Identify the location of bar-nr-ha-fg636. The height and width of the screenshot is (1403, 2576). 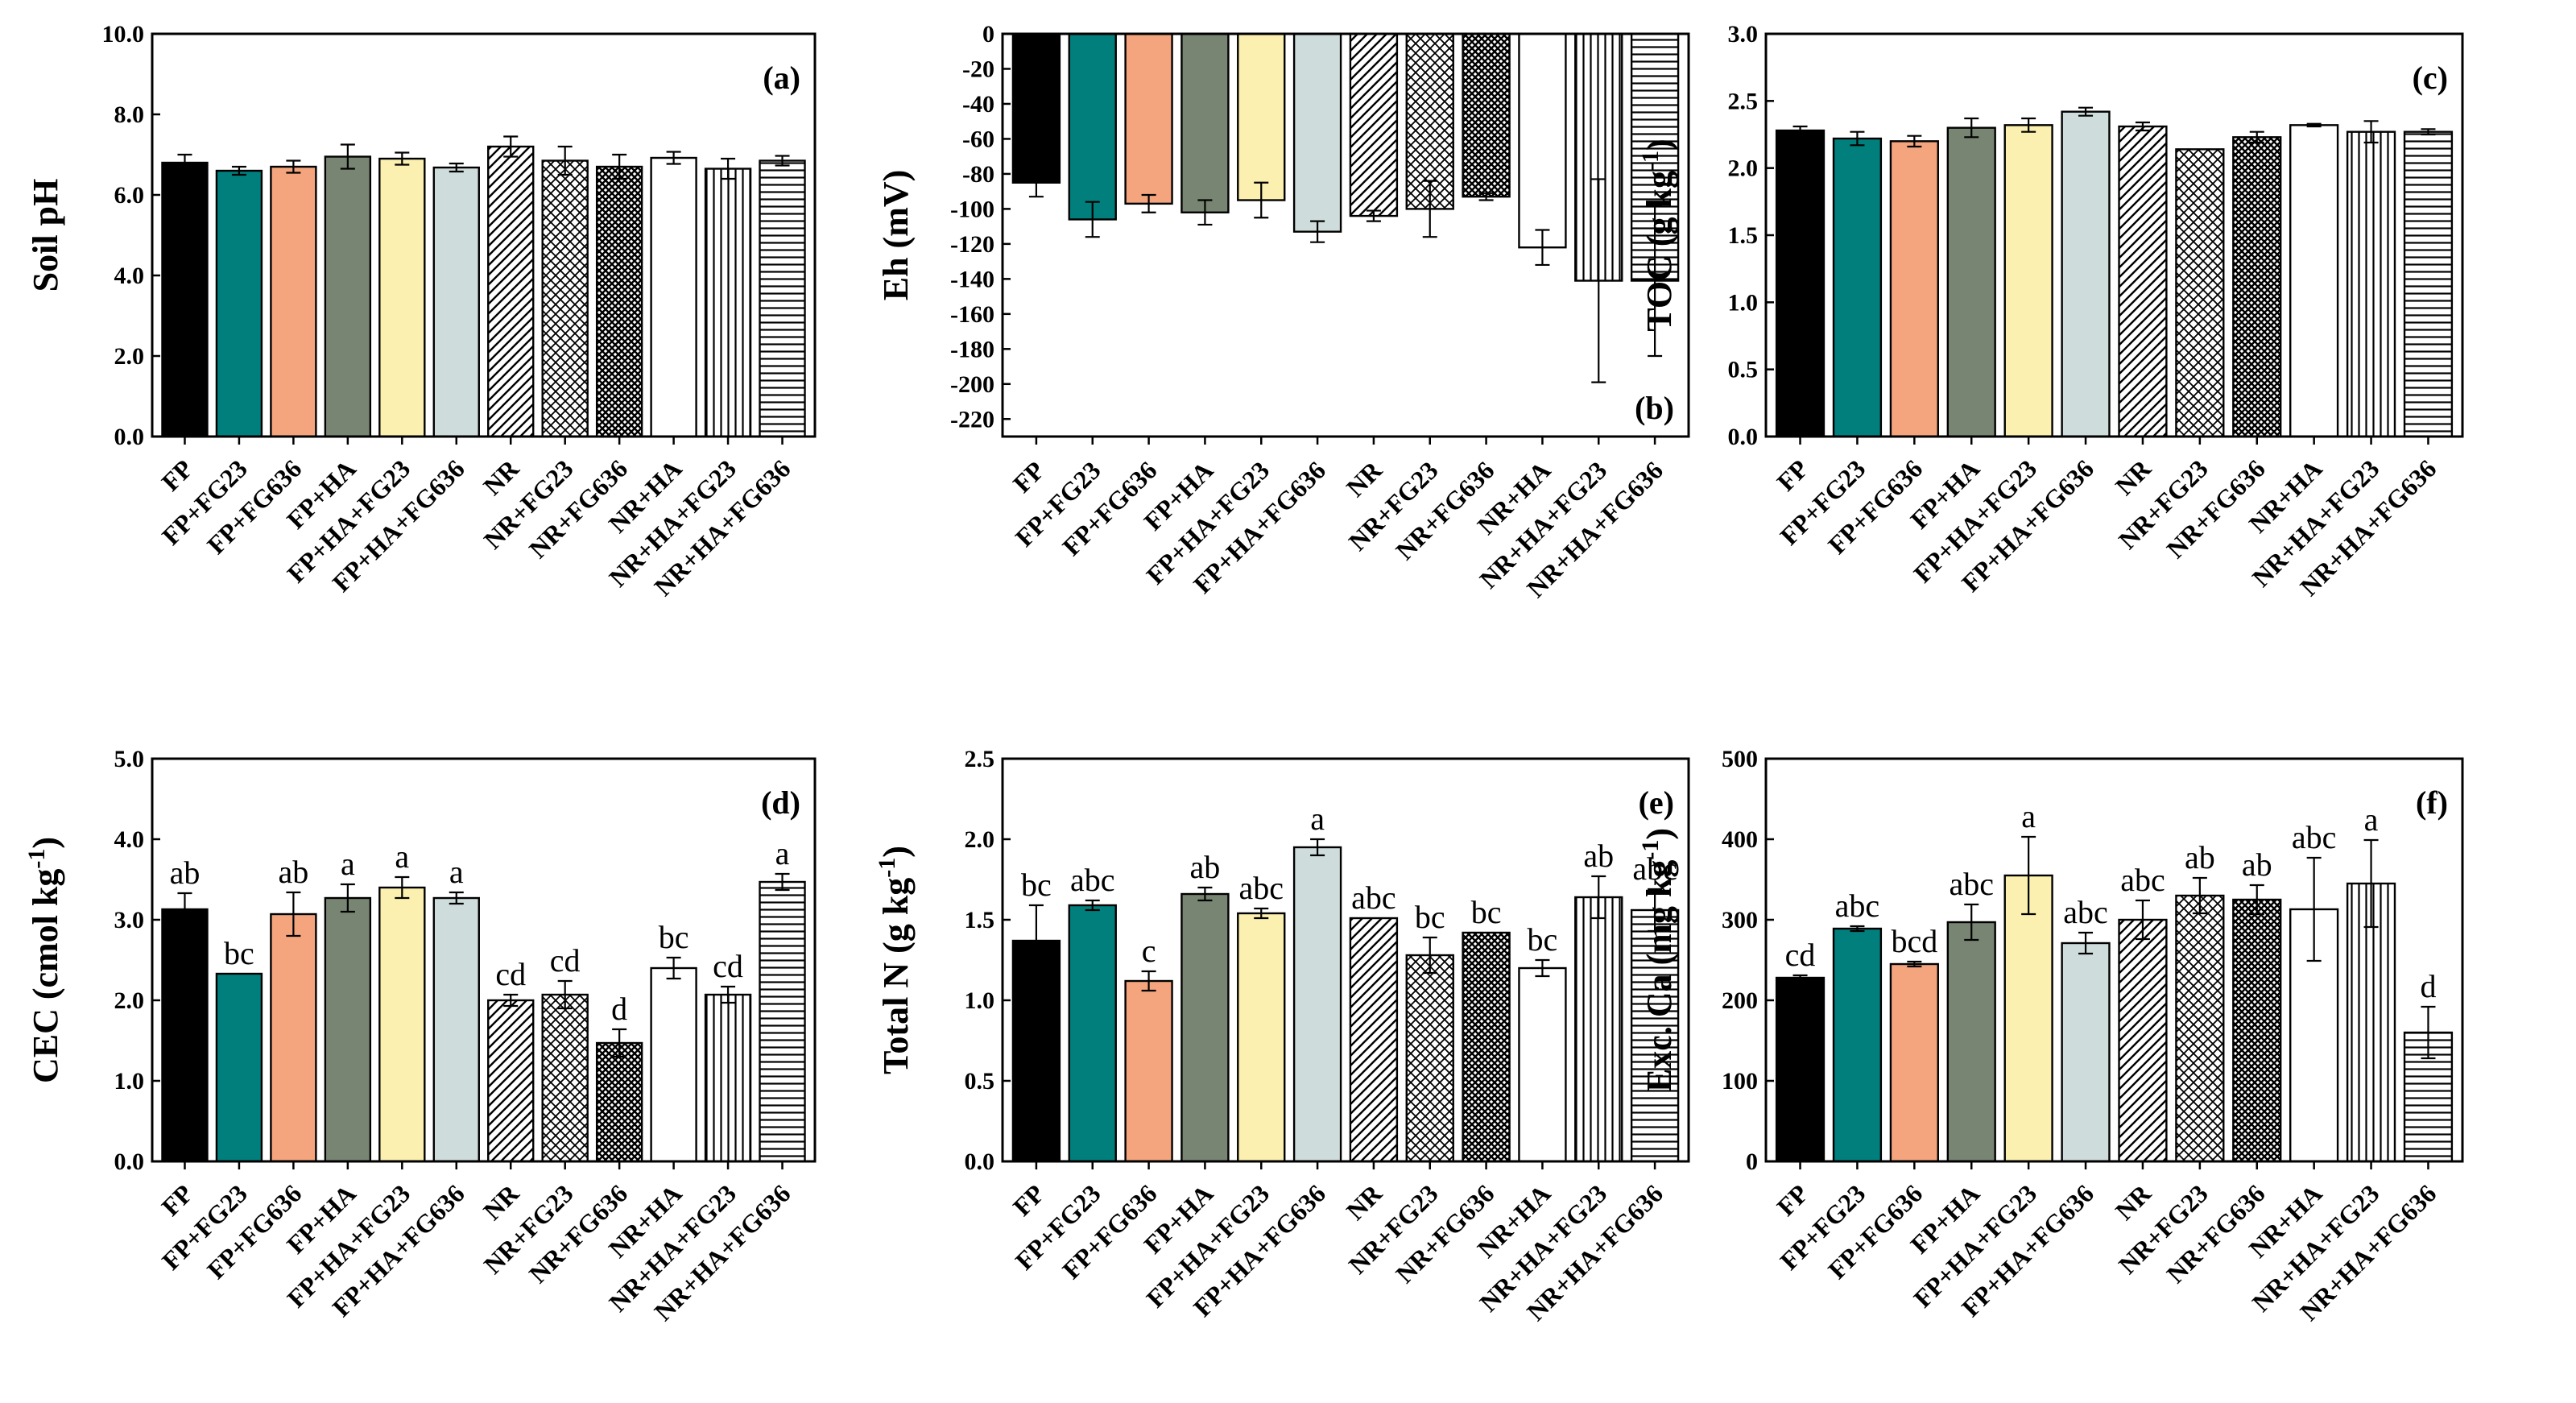
(783, 298).